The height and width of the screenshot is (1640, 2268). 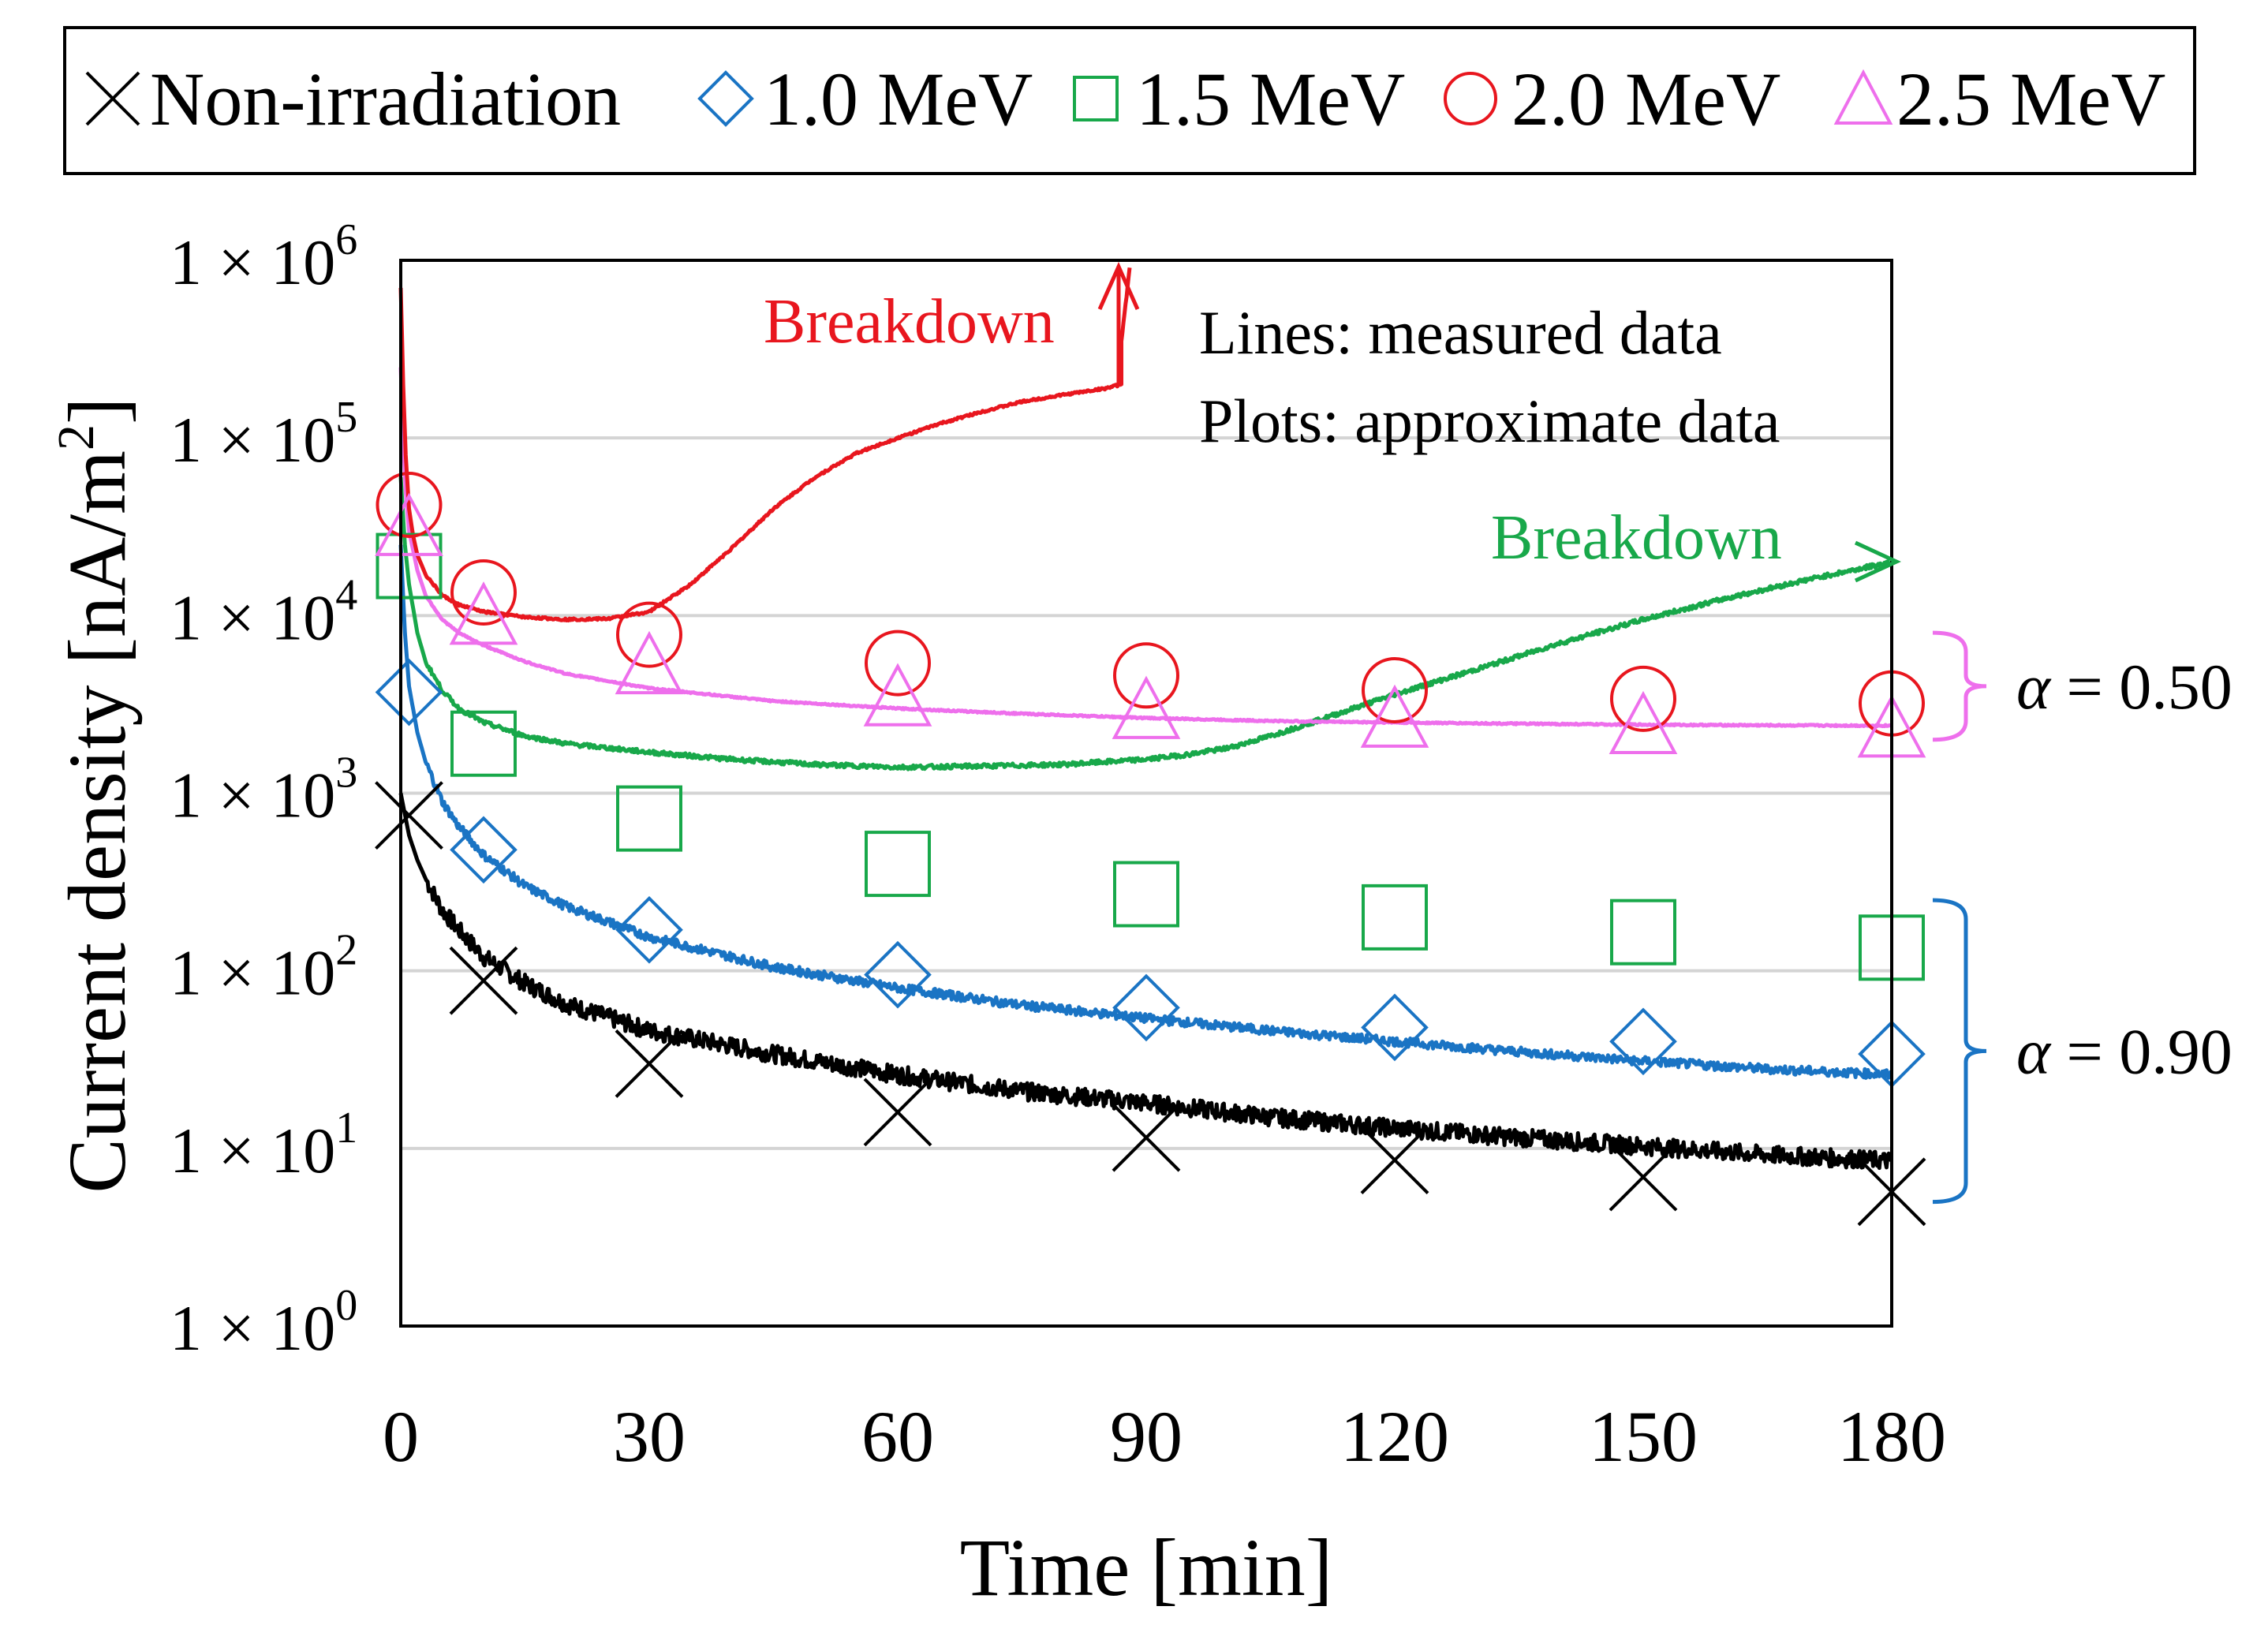 I want to click on alpha-bracket-lower: α = 0.90, so click(x=2082, y=1051).